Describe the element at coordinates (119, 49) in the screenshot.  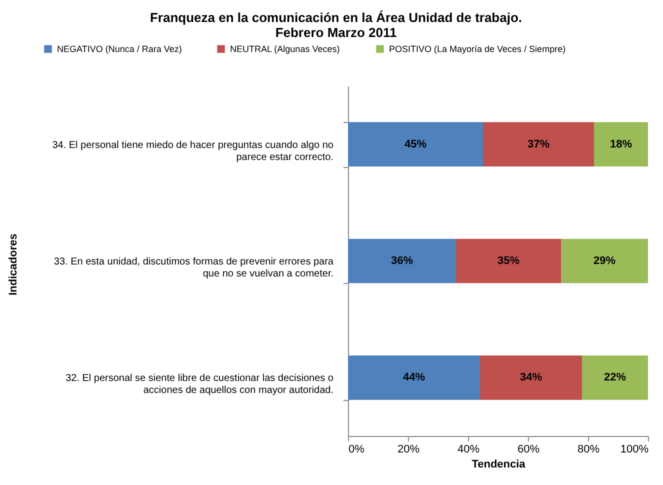
I see `legend-label: NEGATIVO (Nunca / Rara Vez)` at that location.